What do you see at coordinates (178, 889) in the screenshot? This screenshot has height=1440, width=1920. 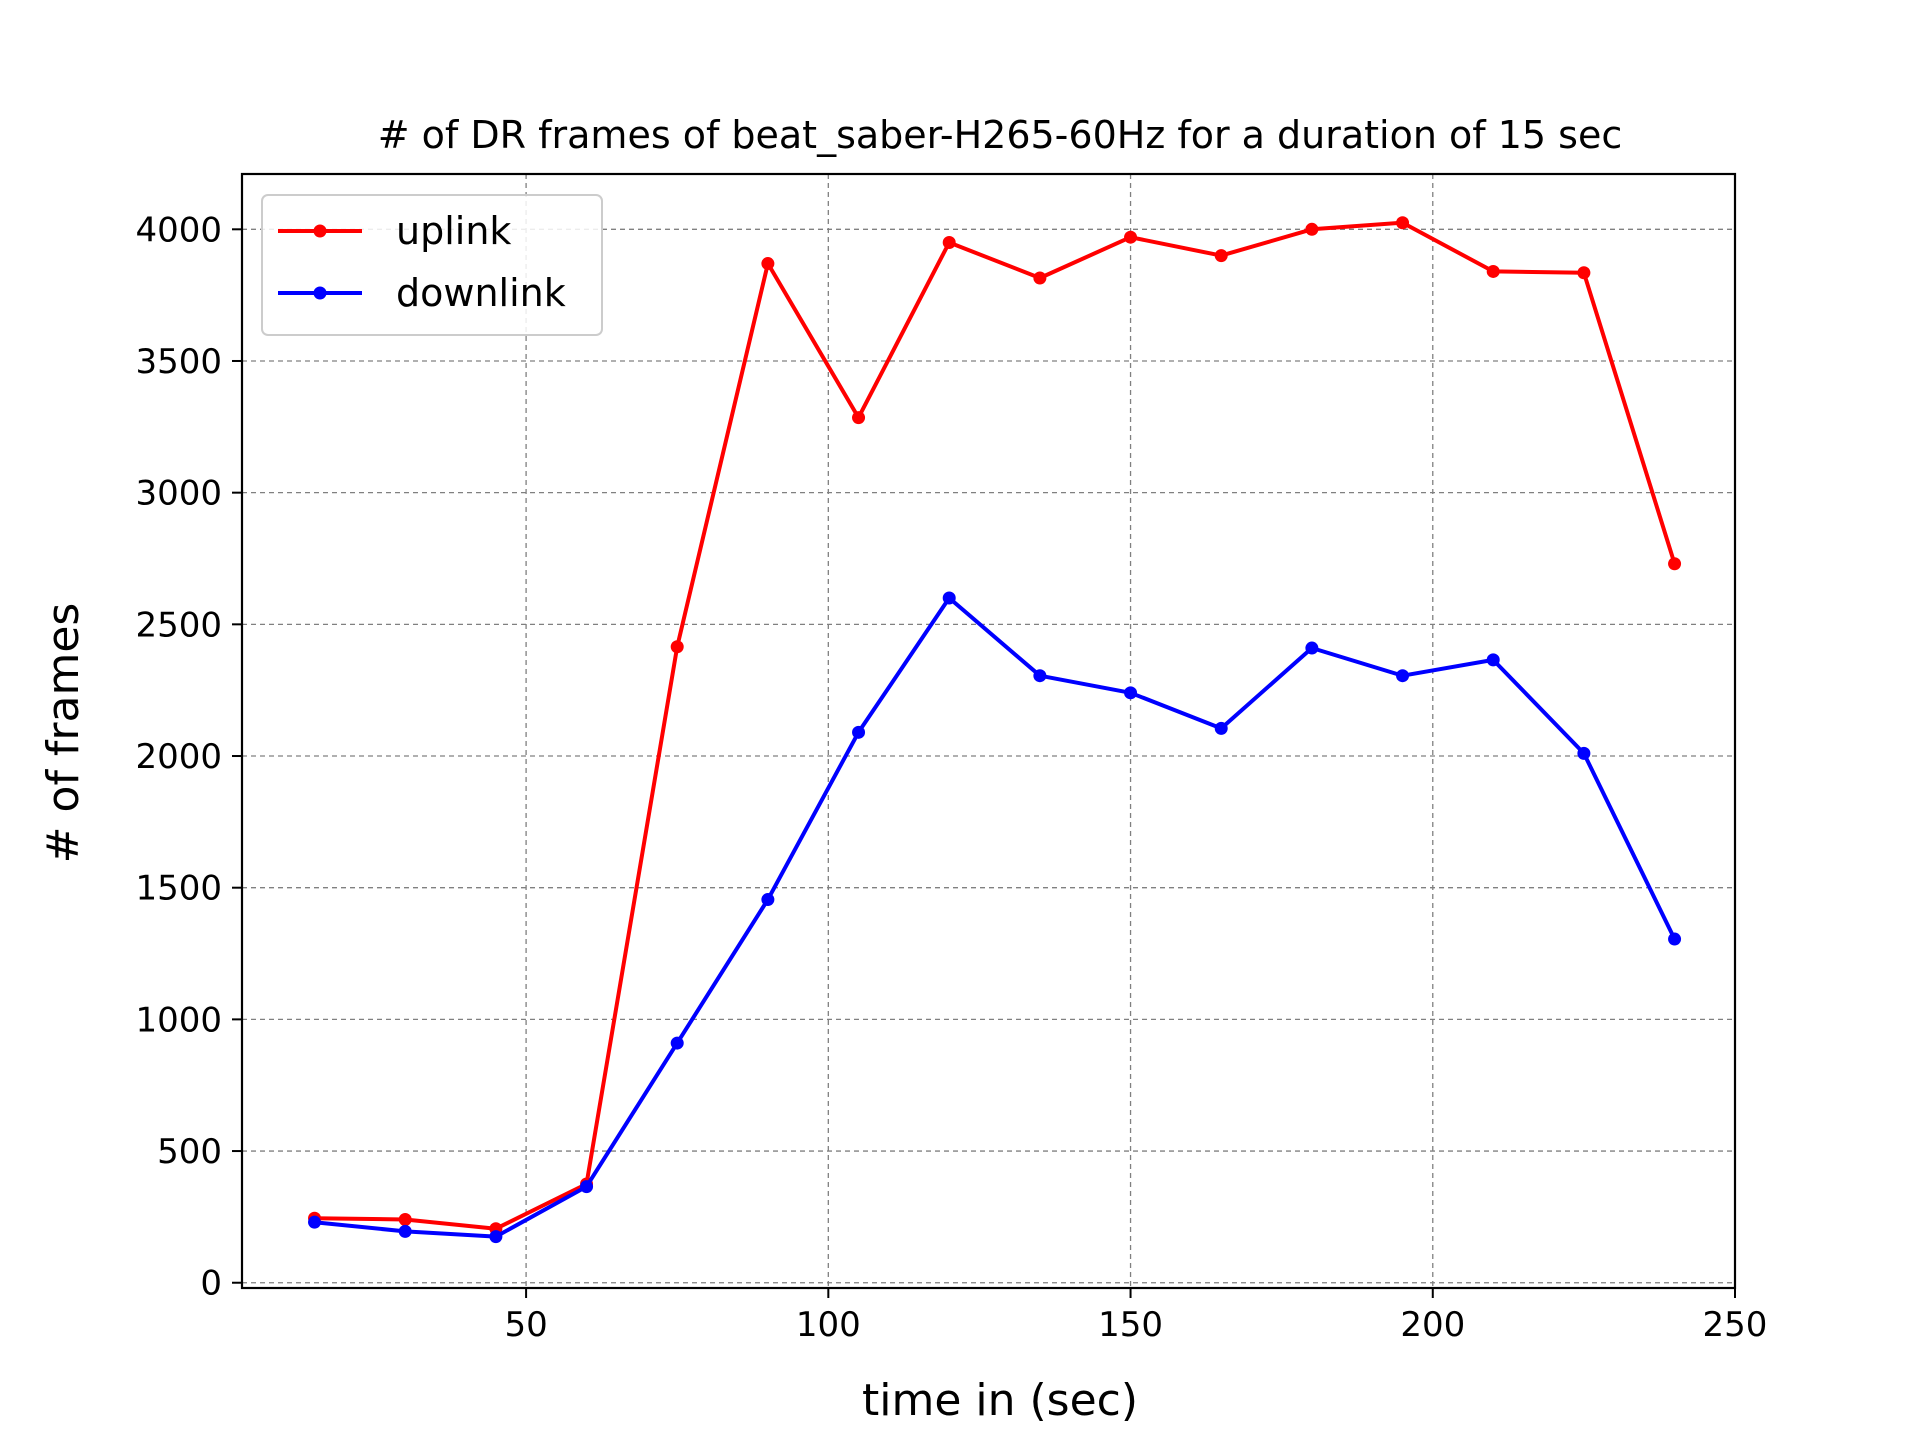 I see `y-tick-label: 1500` at bounding box center [178, 889].